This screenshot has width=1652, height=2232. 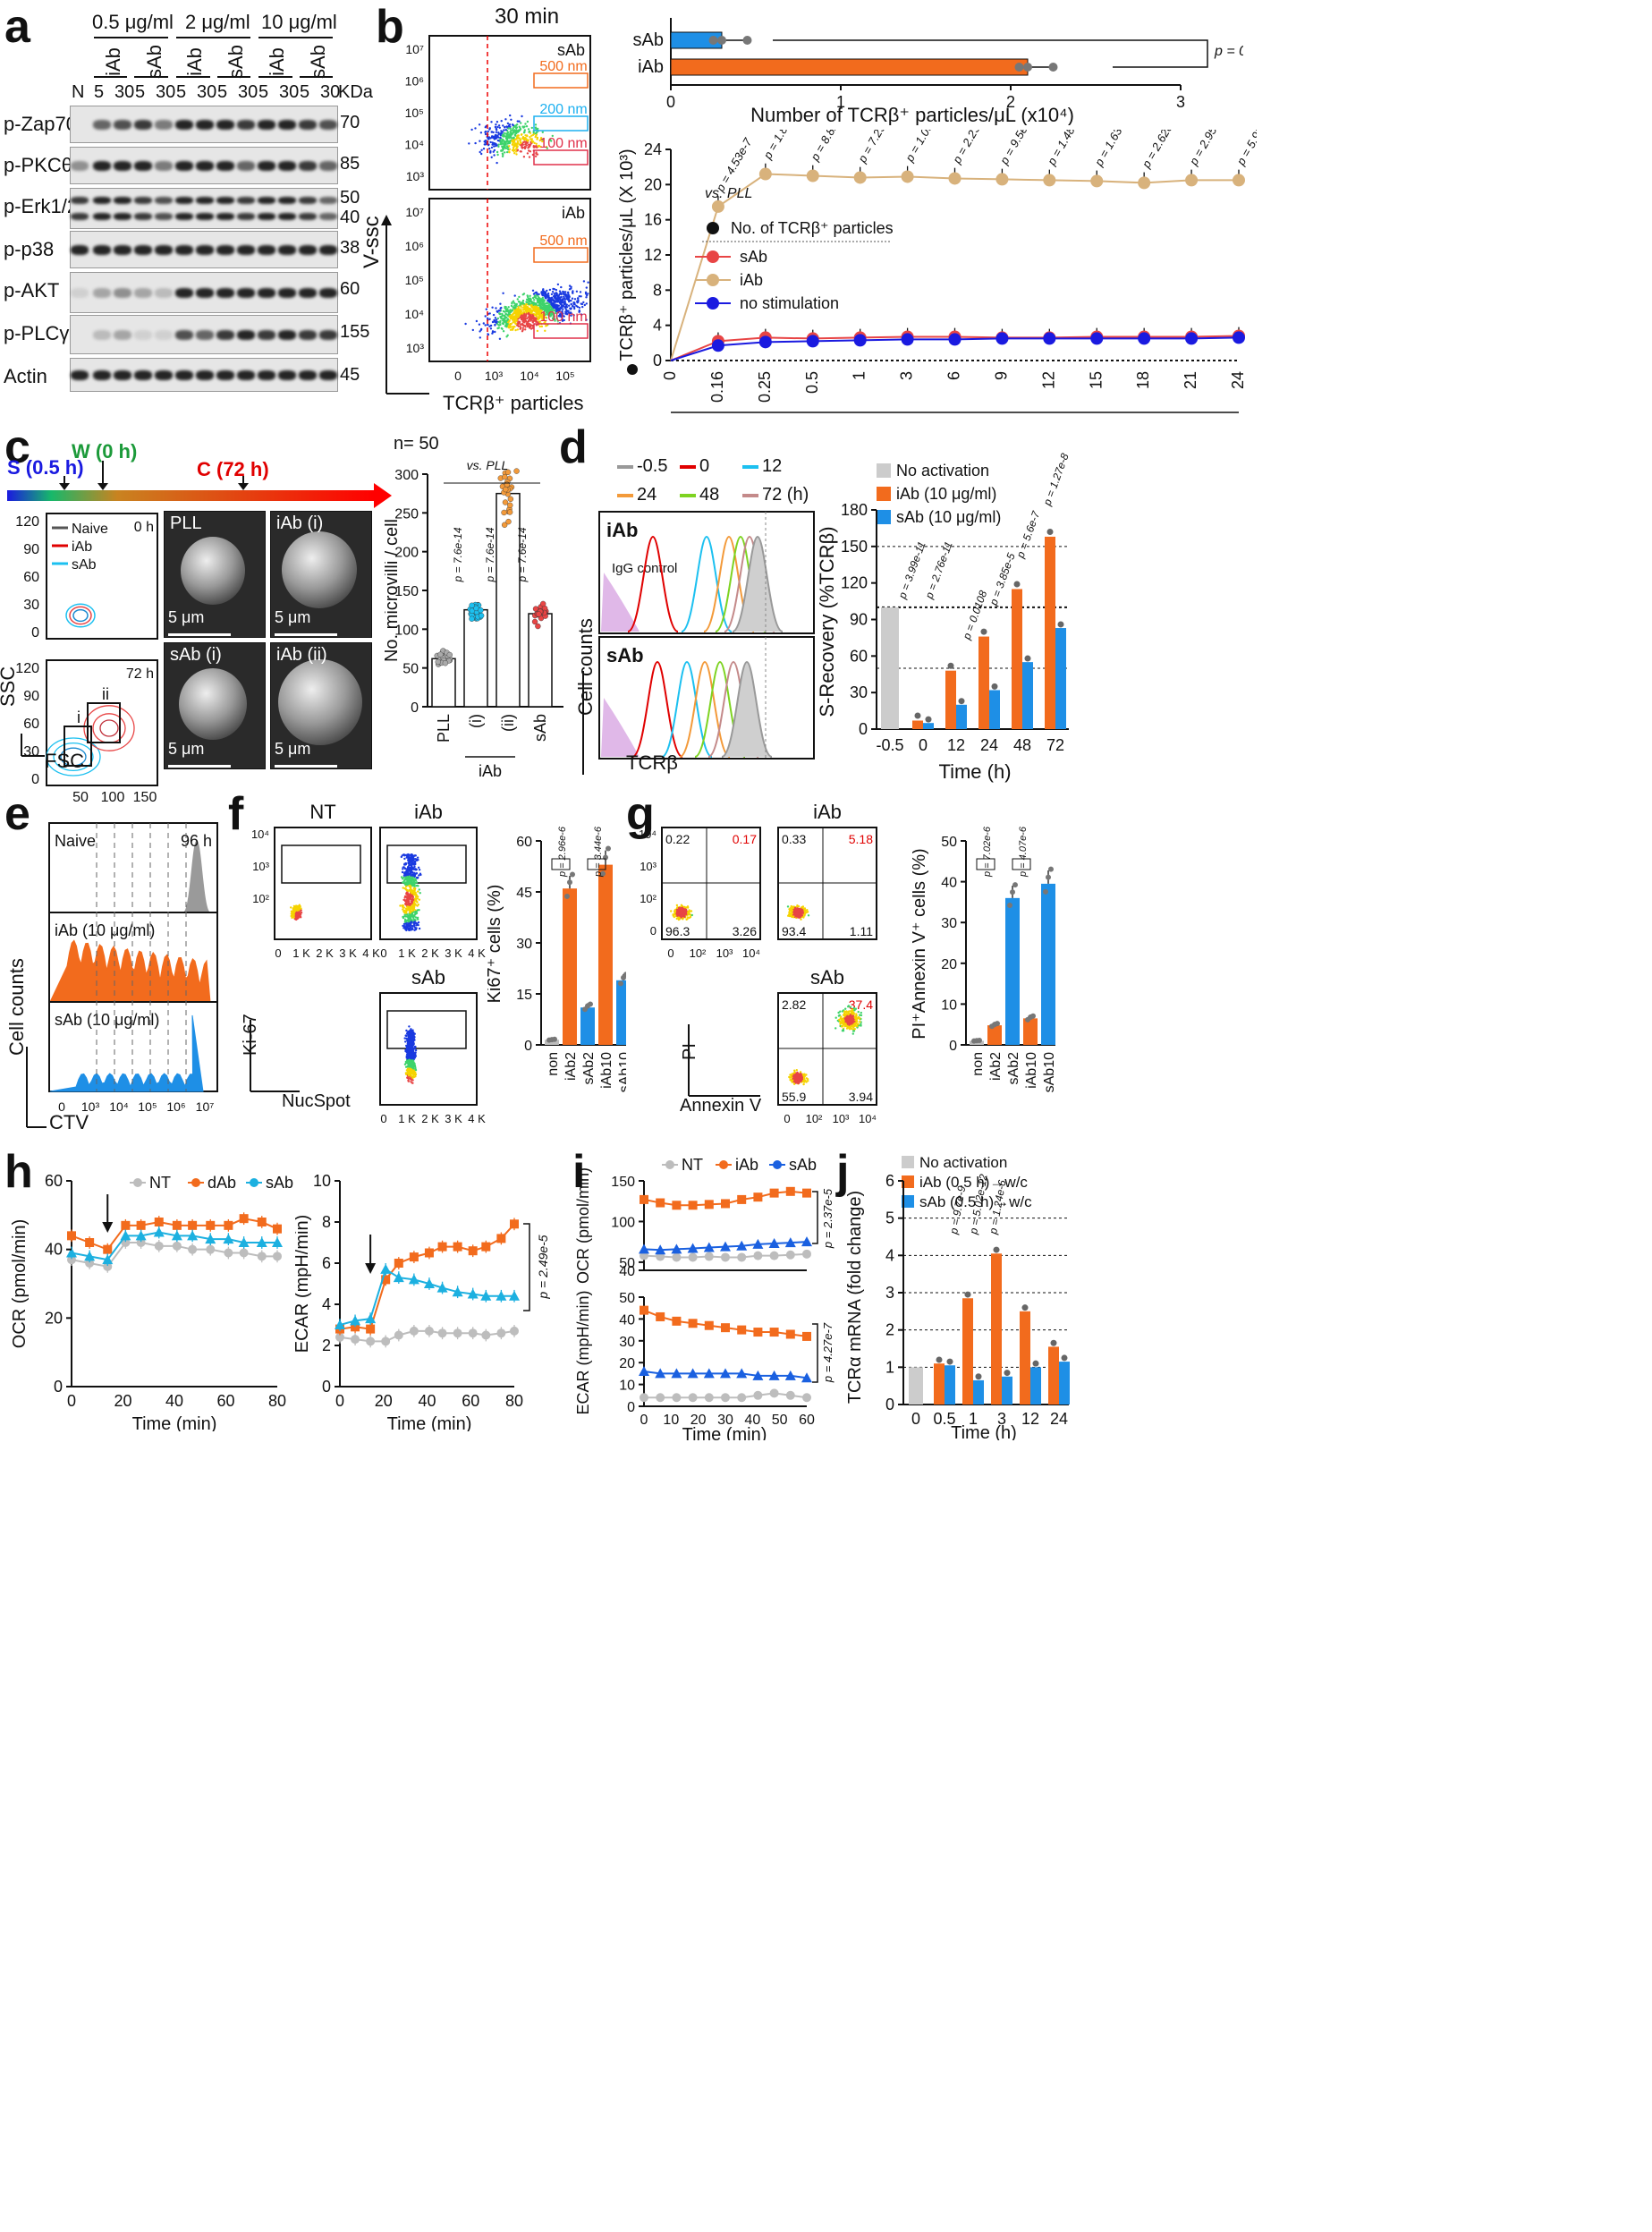 I want to click on bar-dot, so click(x=713, y=40).